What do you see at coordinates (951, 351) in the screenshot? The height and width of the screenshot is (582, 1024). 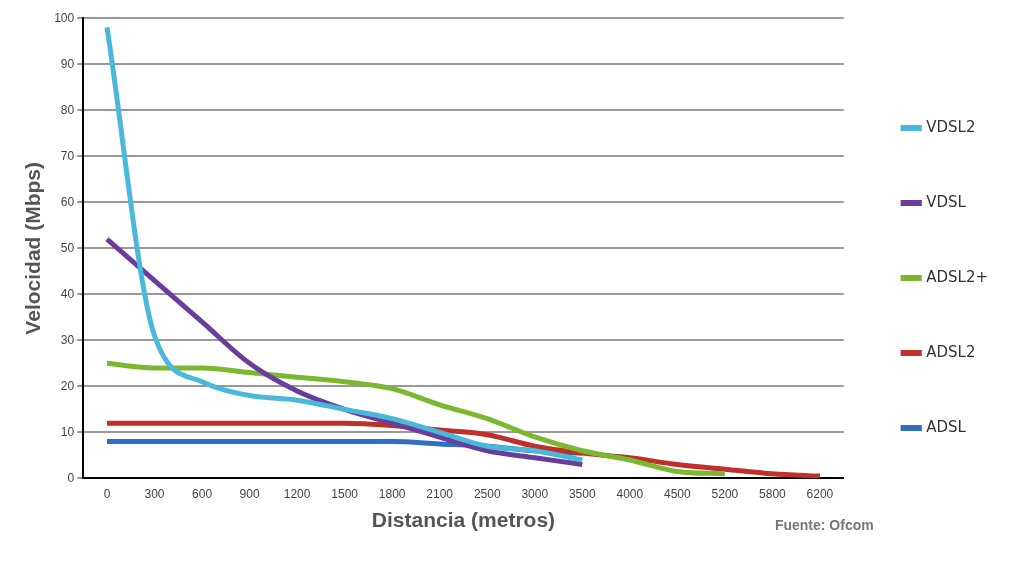 I see `legend-label: ADSL2` at bounding box center [951, 351].